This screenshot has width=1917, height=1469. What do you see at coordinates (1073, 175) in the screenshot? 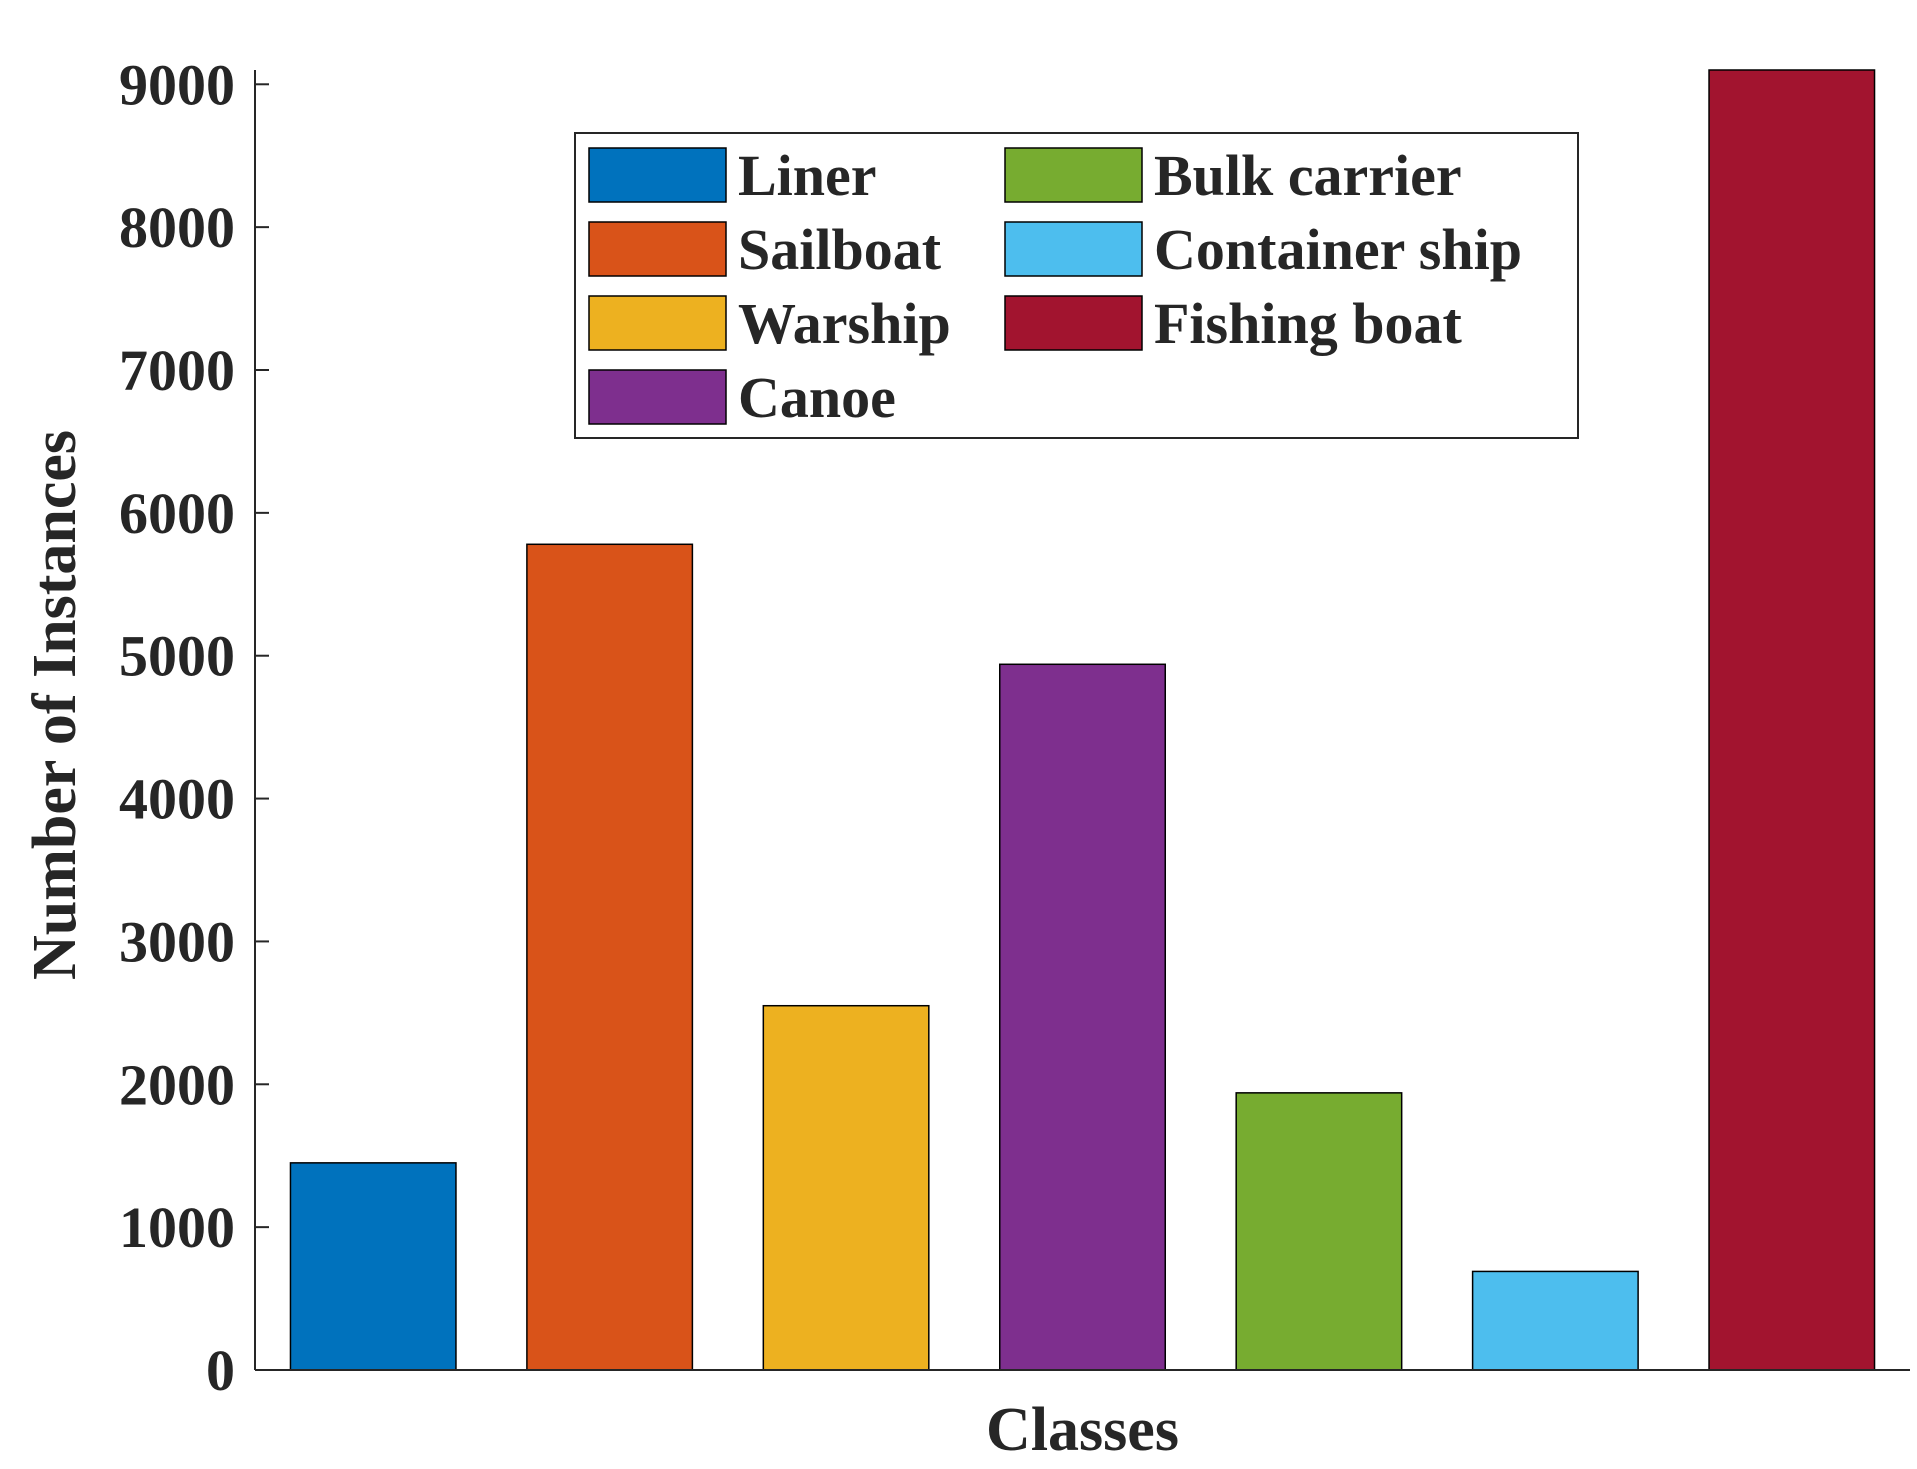
I see `legend-swatch-bulk-carrier` at bounding box center [1073, 175].